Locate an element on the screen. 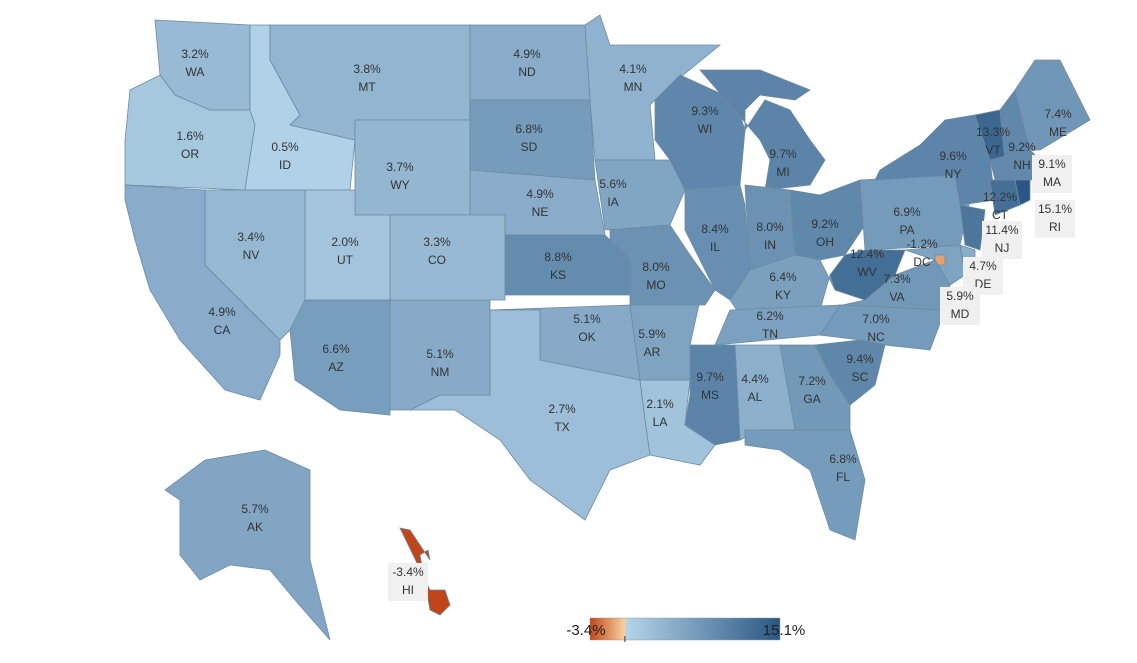 The height and width of the screenshot is (663, 1137). value-label: 3.2% is located at coordinates (195, 54).